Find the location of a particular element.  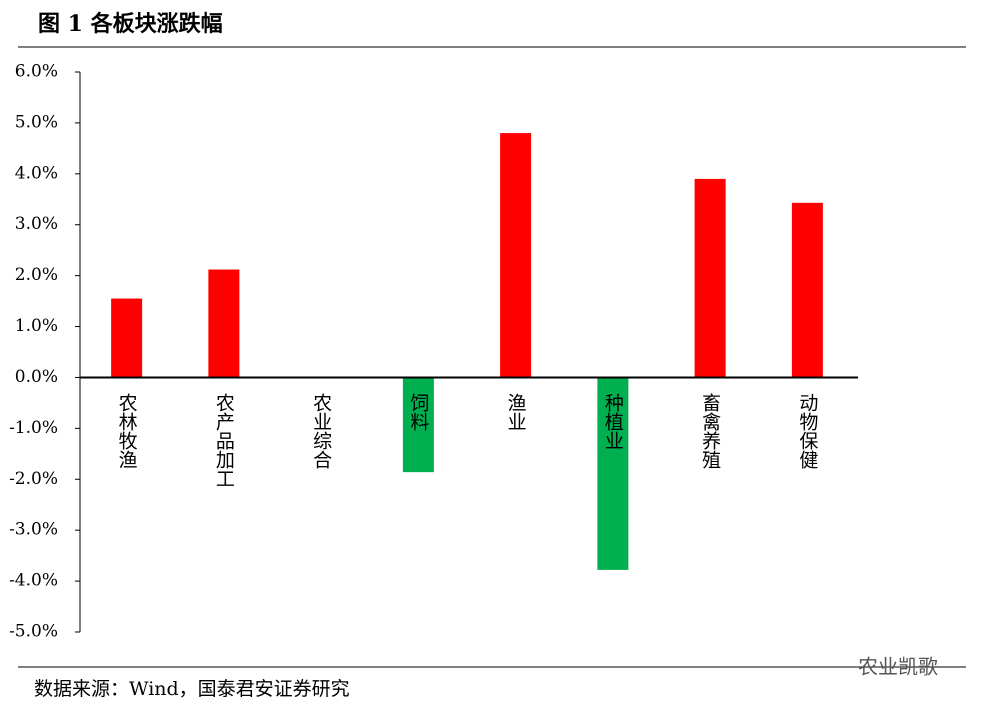

watermark: 农业凯歌 is located at coordinates (898, 667).